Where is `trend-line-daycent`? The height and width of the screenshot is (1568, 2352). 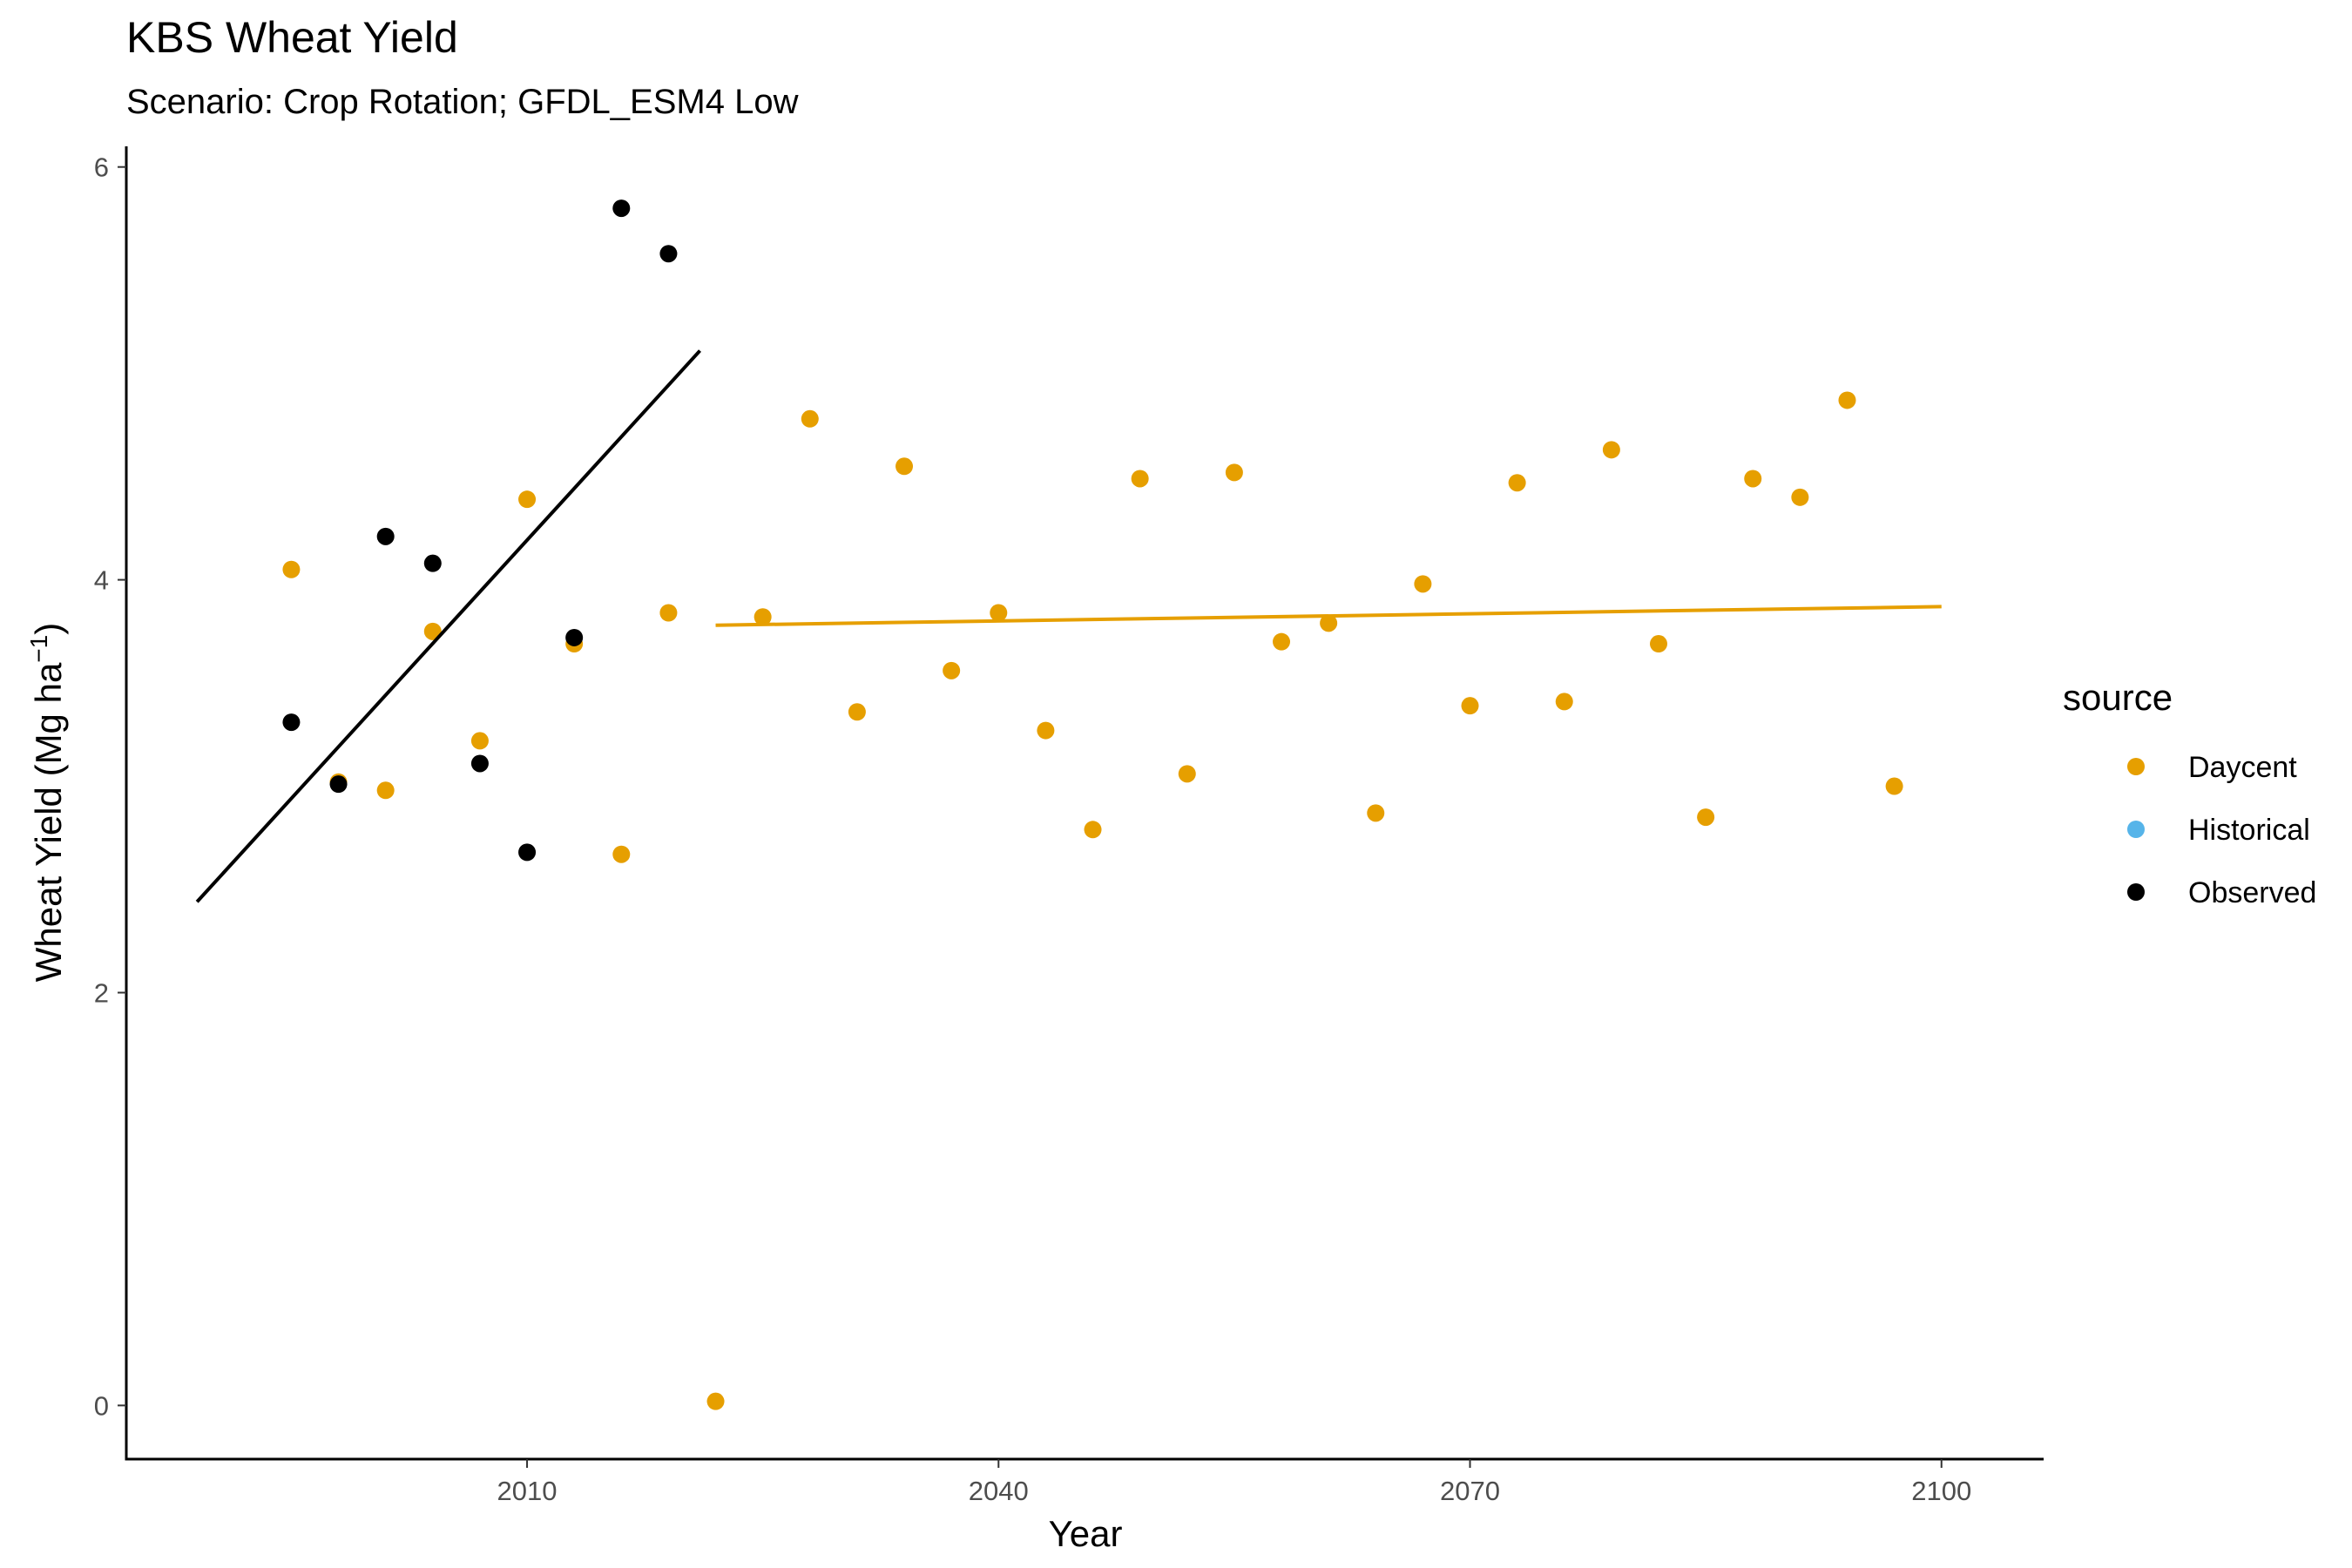
trend-line-daycent is located at coordinates (1329, 616).